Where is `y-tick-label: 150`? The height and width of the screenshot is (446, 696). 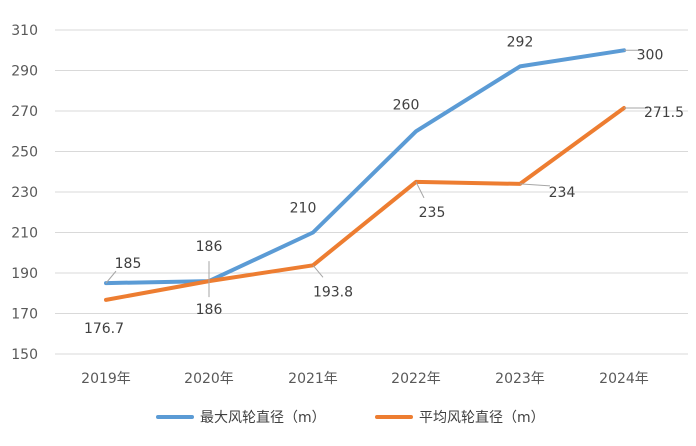
y-tick-label: 150 is located at coordinates (24, 355).